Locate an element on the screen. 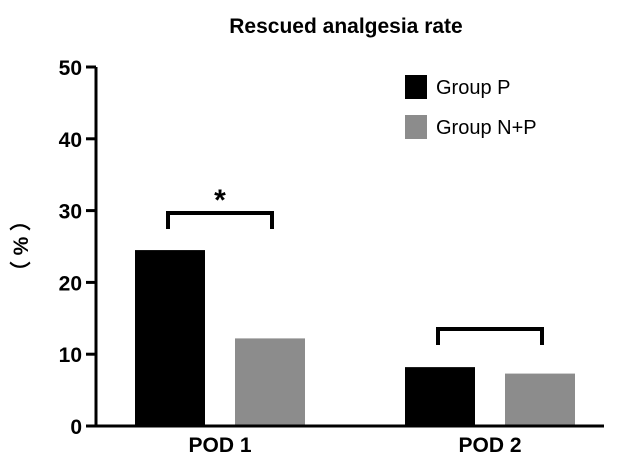 This screenshot has width=628, height=460. y-axis-label: （ % ） is located at coordinates (21, 246).